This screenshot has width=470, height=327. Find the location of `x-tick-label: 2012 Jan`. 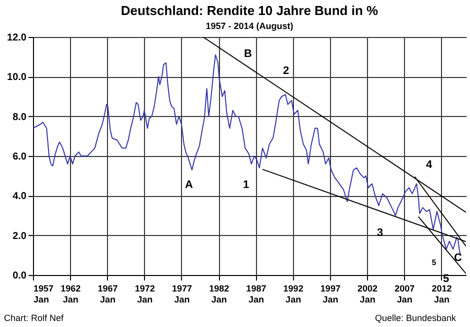

x-tick-label: 2012 Jan is located at coordinates (442, 294).